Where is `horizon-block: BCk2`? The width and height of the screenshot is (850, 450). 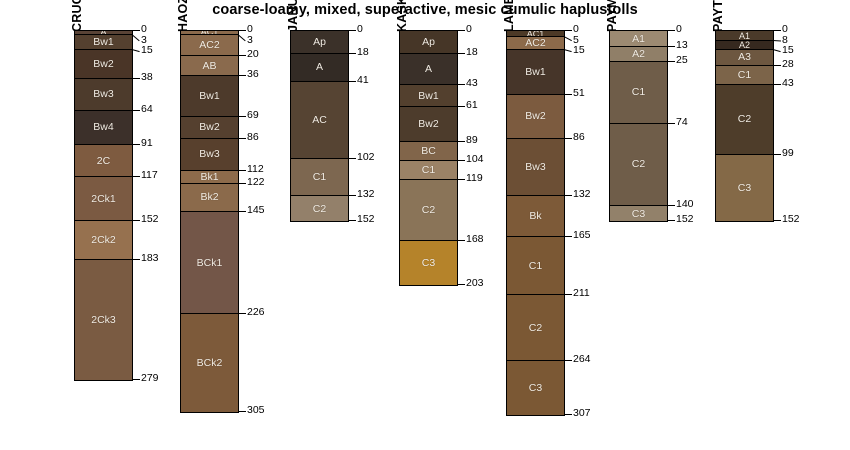 horizon-block: BCk2 is located at coordinates (209, 363).